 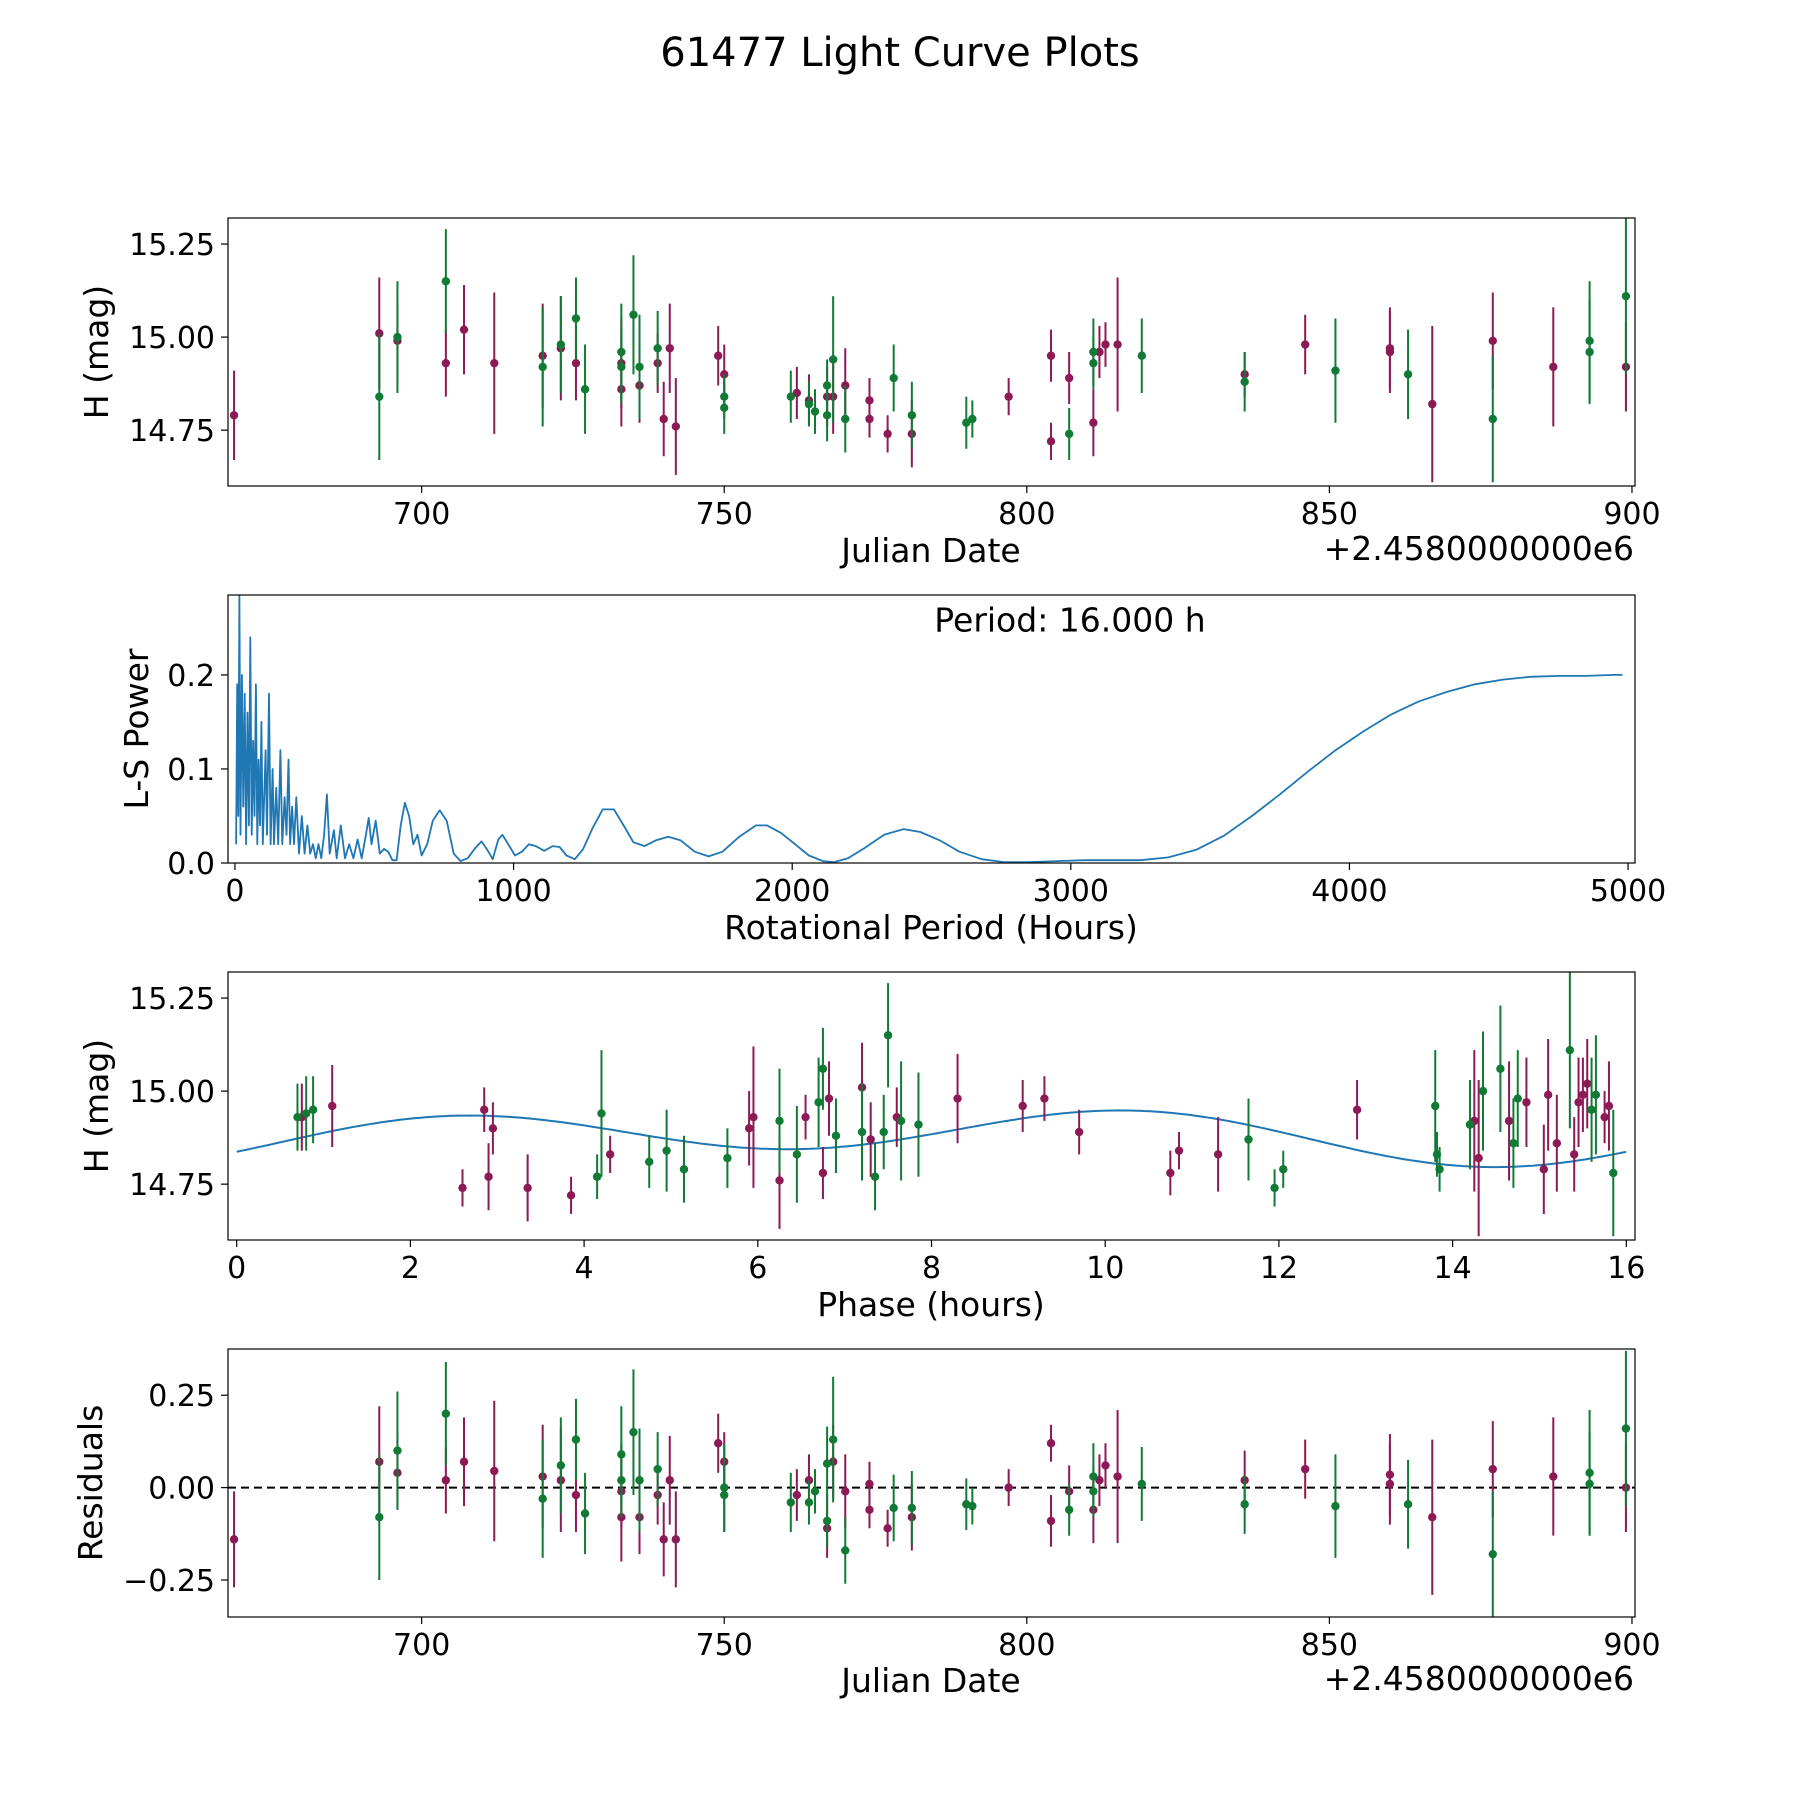 I want to click on phased-xtick-label: 8, so click(x=931, y=1268).